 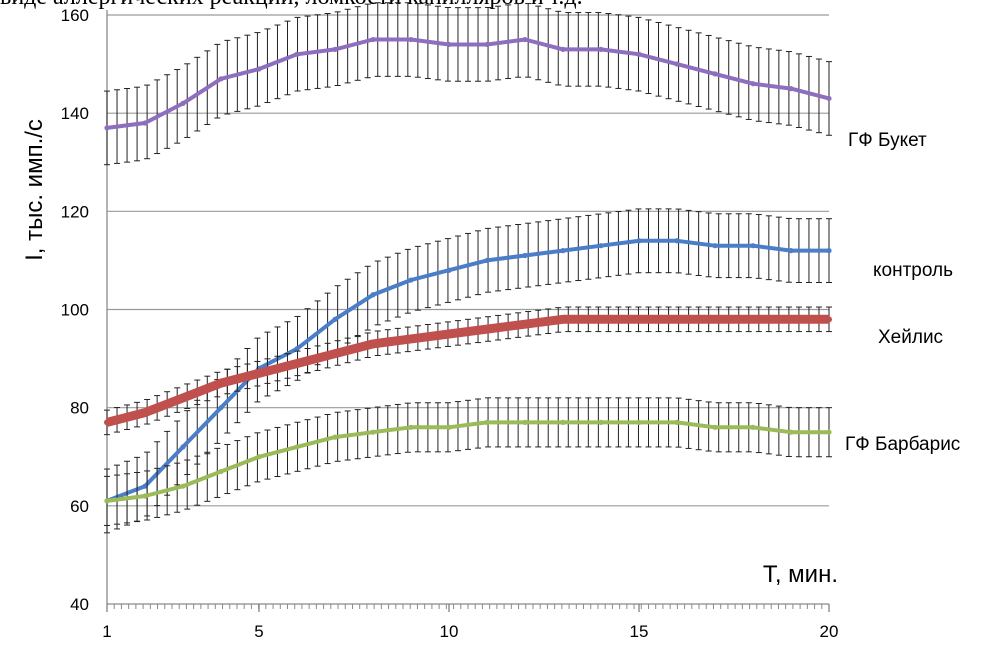 I want to click on y-tick-label: 100, so click(x=75, y=310).